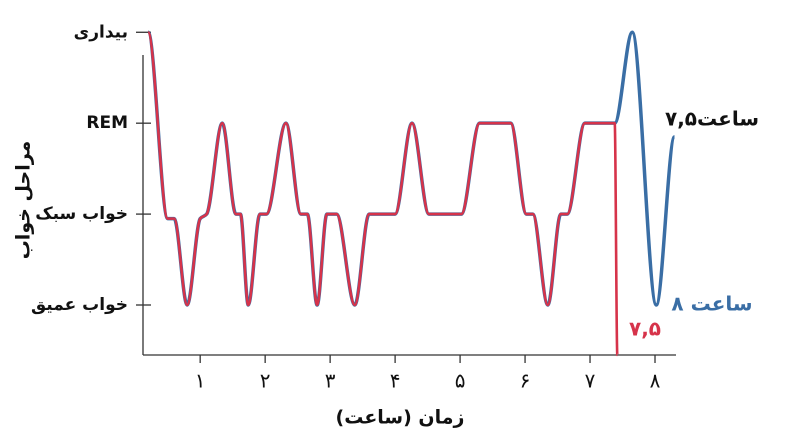  What do you see at coordinates (711, 304) in the screenshot?
I see `legend-label: ۸ ساعت` at bounding box center [711, 304].